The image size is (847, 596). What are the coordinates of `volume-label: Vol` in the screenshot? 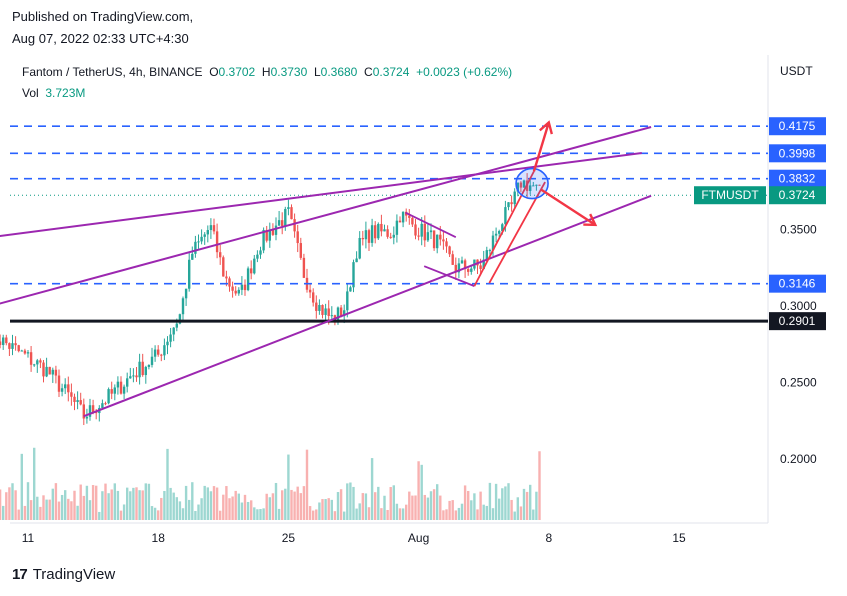 It's located at (30, 93).